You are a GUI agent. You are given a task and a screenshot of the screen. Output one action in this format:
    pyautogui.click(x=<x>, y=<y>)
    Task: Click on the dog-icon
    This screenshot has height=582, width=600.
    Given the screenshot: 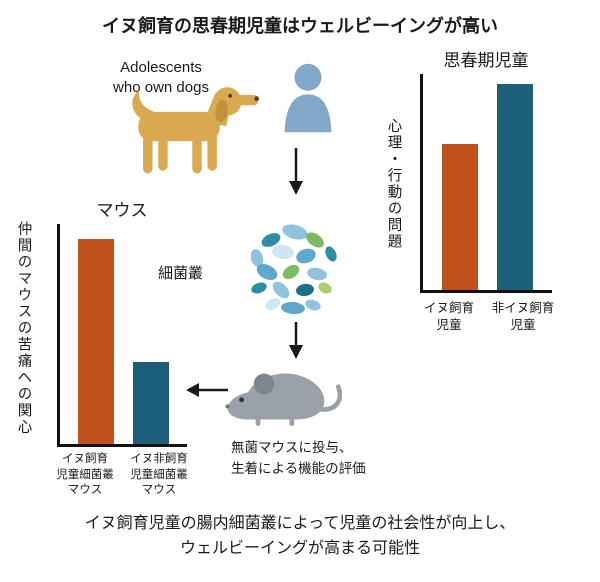 What is the action you would take?
    pyautogui.click(x=196, y=130)
    